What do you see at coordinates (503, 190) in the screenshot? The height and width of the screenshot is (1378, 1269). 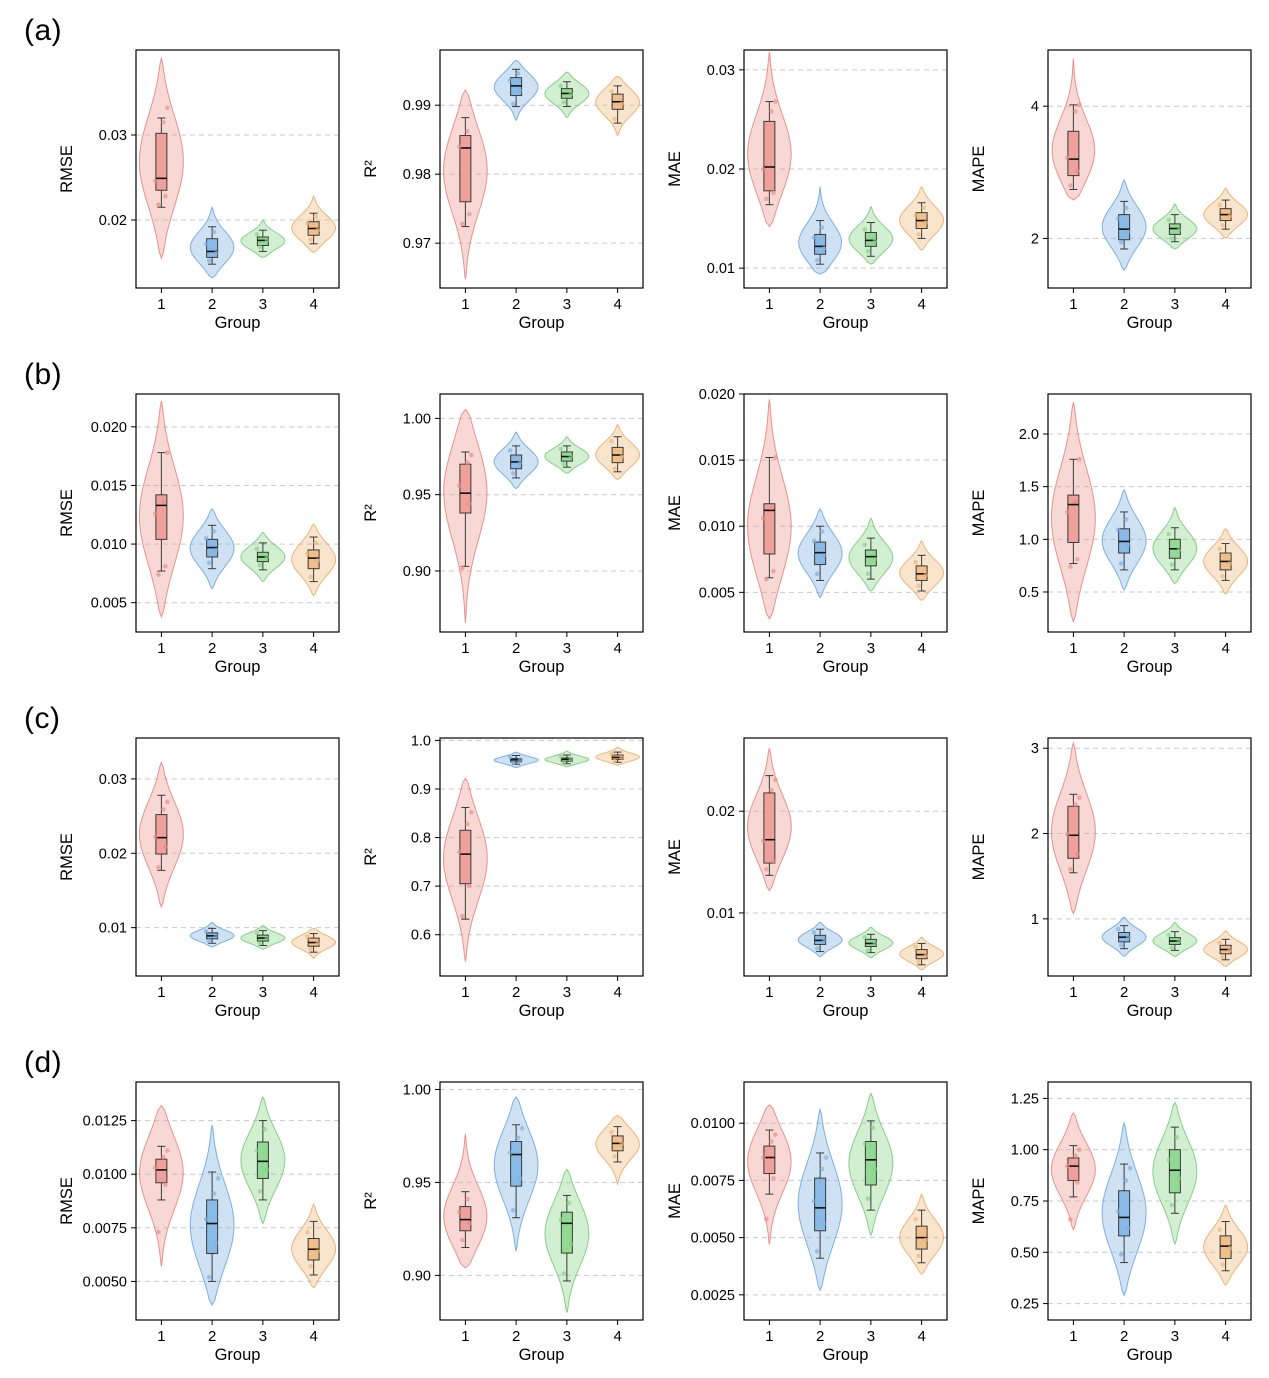 I see `violin-plot-a-r2: 0.97 0.98 0.99 1 2 3 4 Group R²` at bounding box center [503, 190].